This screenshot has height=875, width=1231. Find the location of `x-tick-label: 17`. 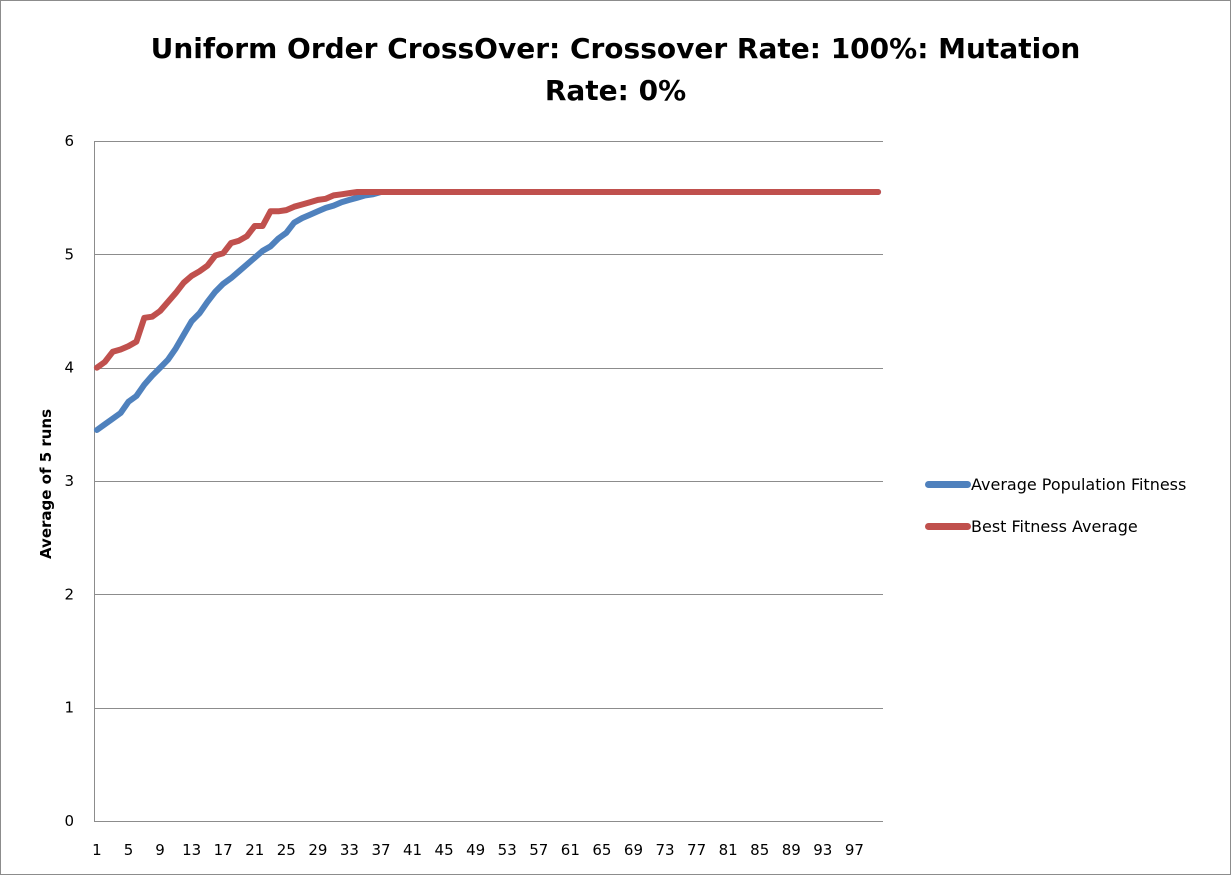

x-tick-label: 17 is located at coordinates (223, 850).